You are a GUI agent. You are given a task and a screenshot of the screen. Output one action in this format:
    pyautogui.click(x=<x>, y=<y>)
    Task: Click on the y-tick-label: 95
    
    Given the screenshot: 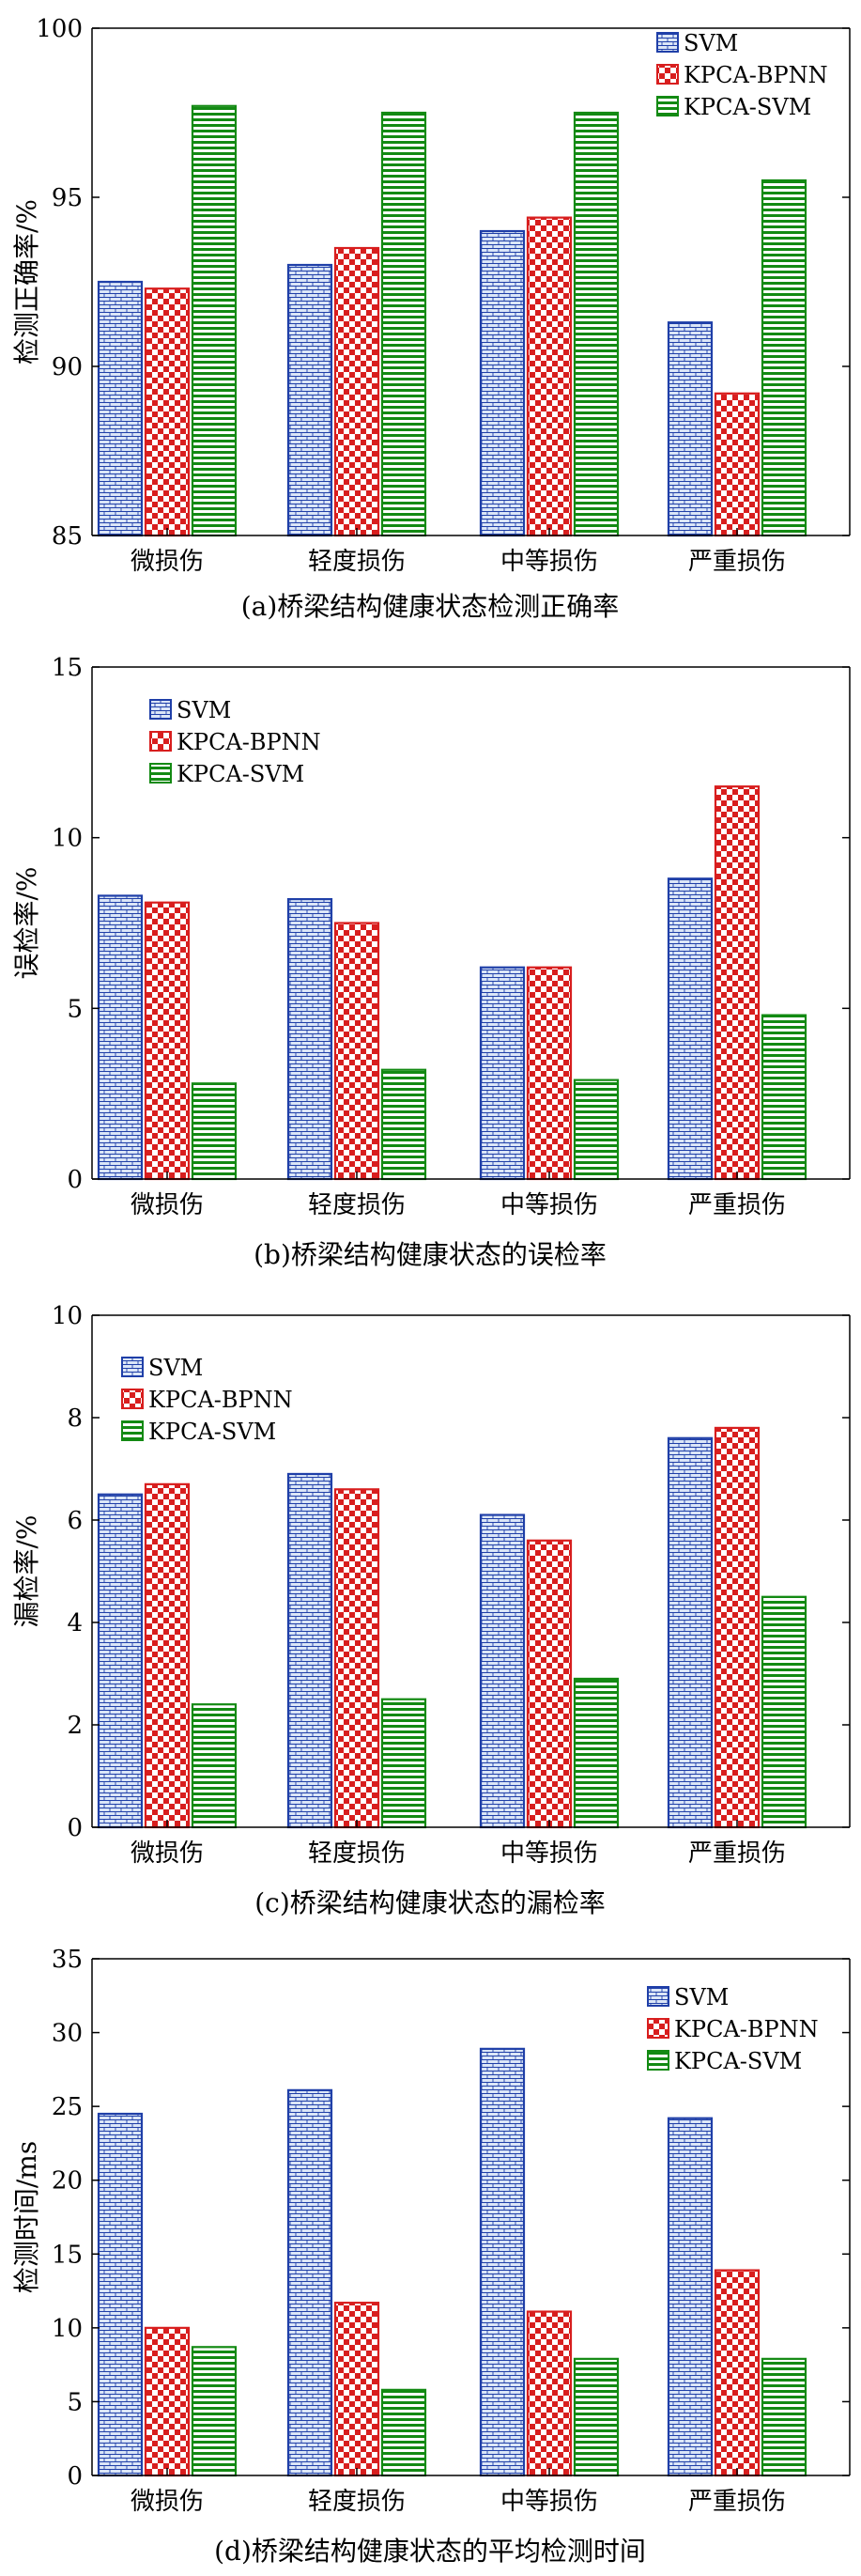 What is the action you would take?
    pyautogui.click(x=67, y=198)
    